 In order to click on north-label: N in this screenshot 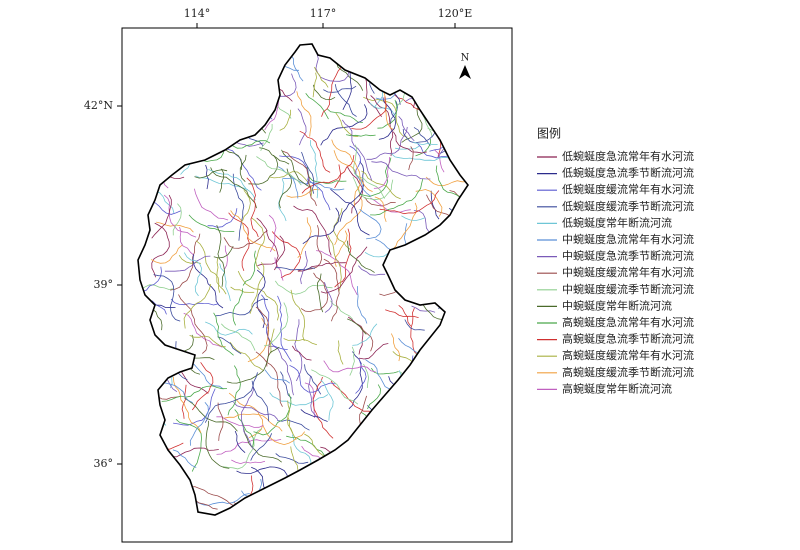, I will do `click(465, 58)`.